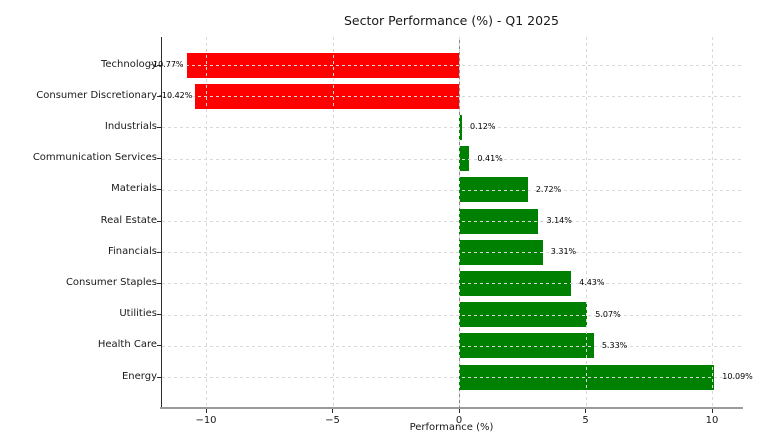 The image size is (778, 441). What do you see at coordinates (490, 158) in the screenshot?
I see `value-label-communication-services: 0.41%` at bounding box center [490, 158].